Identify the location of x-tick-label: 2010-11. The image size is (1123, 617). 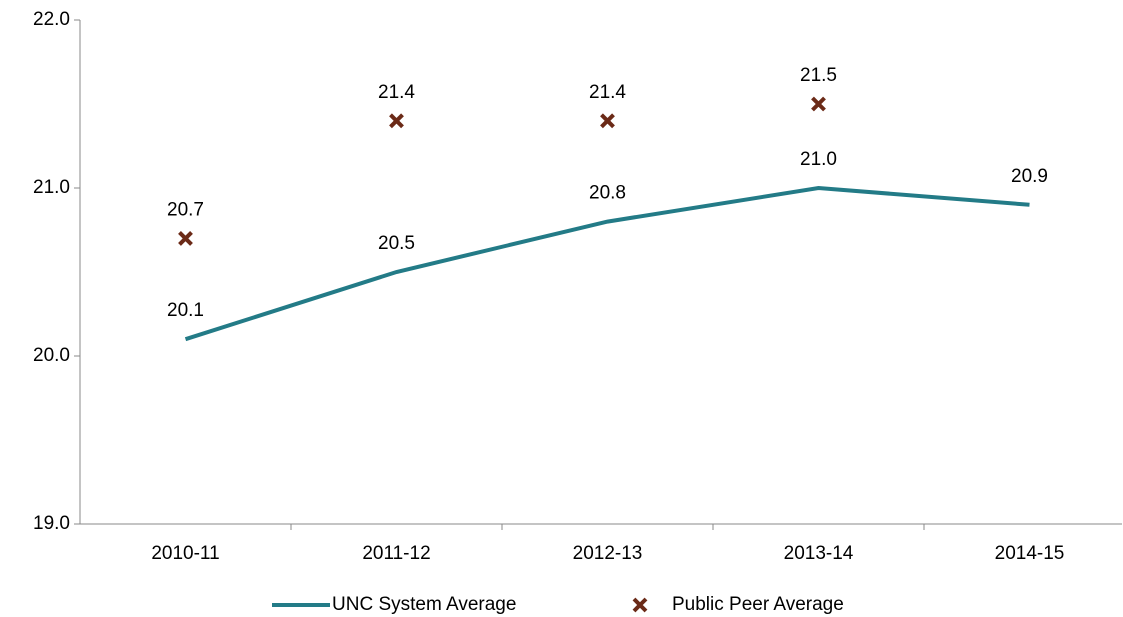
(185, 553).